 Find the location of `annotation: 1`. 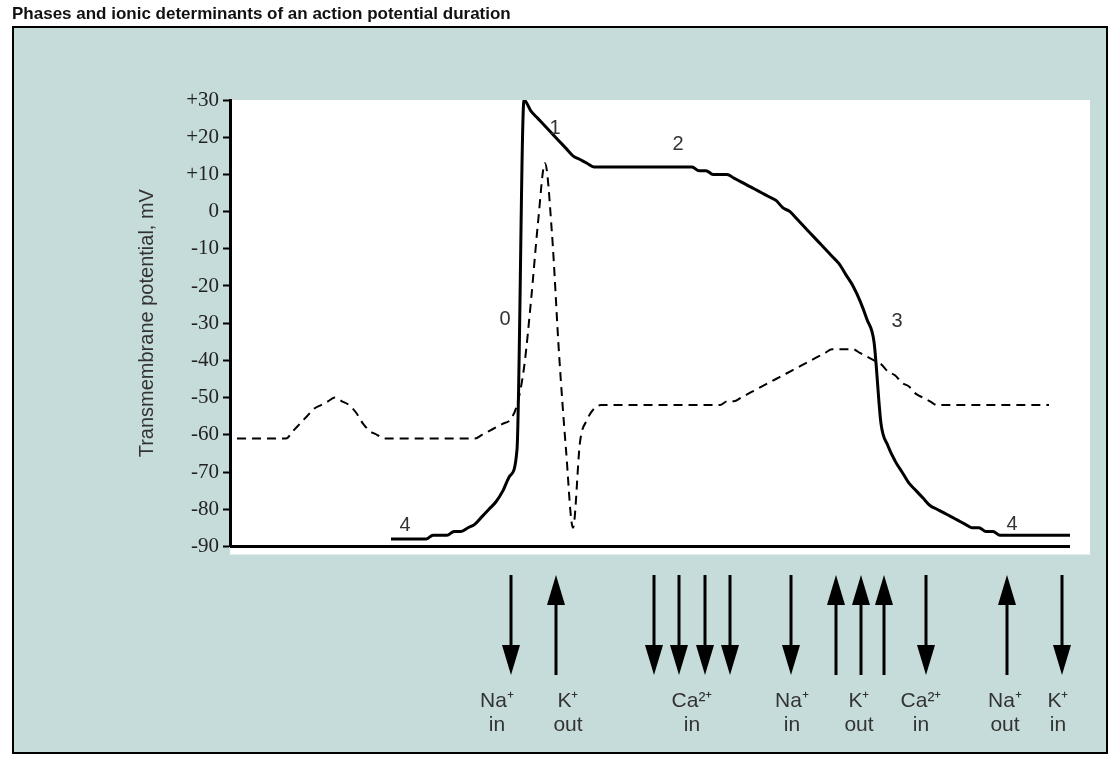

annotation: 1 is located at coordinates (555, 127).